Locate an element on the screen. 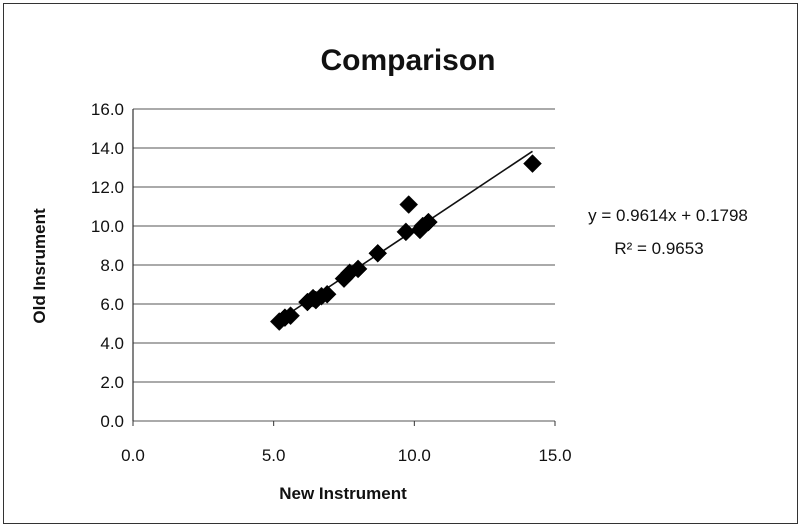 This screenshot has height=529, width=803. y-tick-label: 2.0 is located at coordinates (112, 382).